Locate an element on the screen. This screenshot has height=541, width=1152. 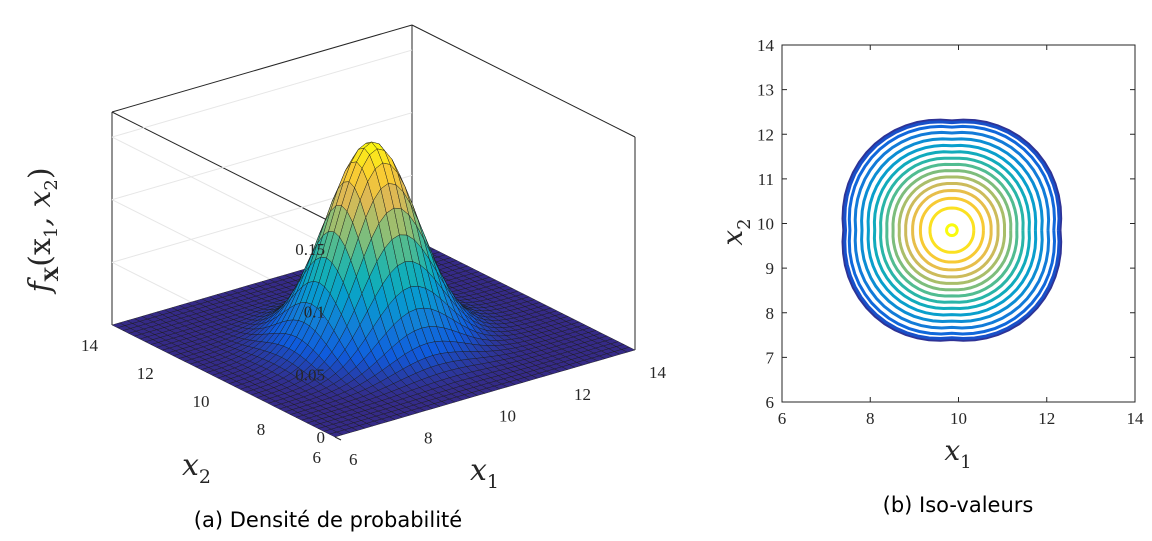
y-axis-label-2d: x2 is located at coordinates (735, 231).